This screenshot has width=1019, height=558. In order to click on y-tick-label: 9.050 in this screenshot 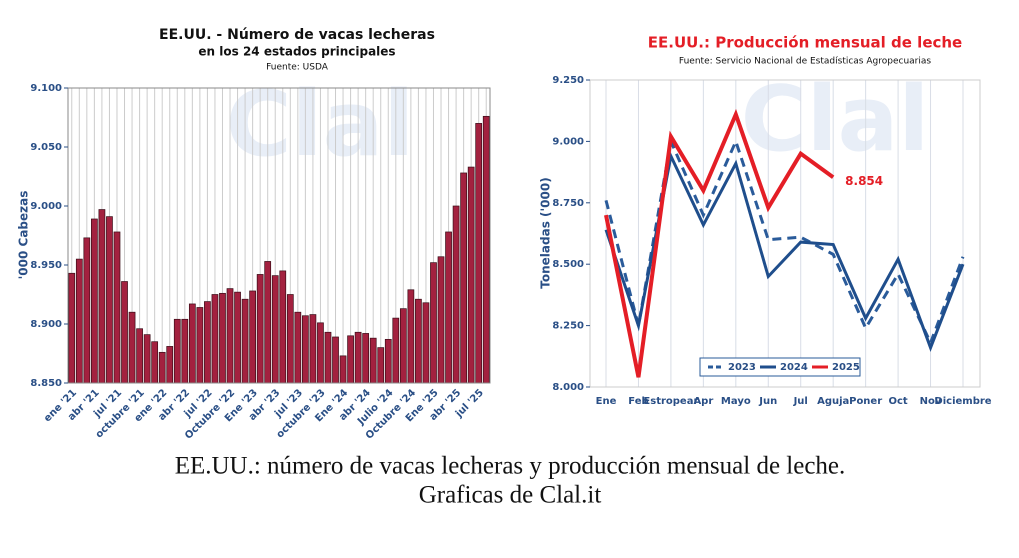, I will do `click(46, 147)`.